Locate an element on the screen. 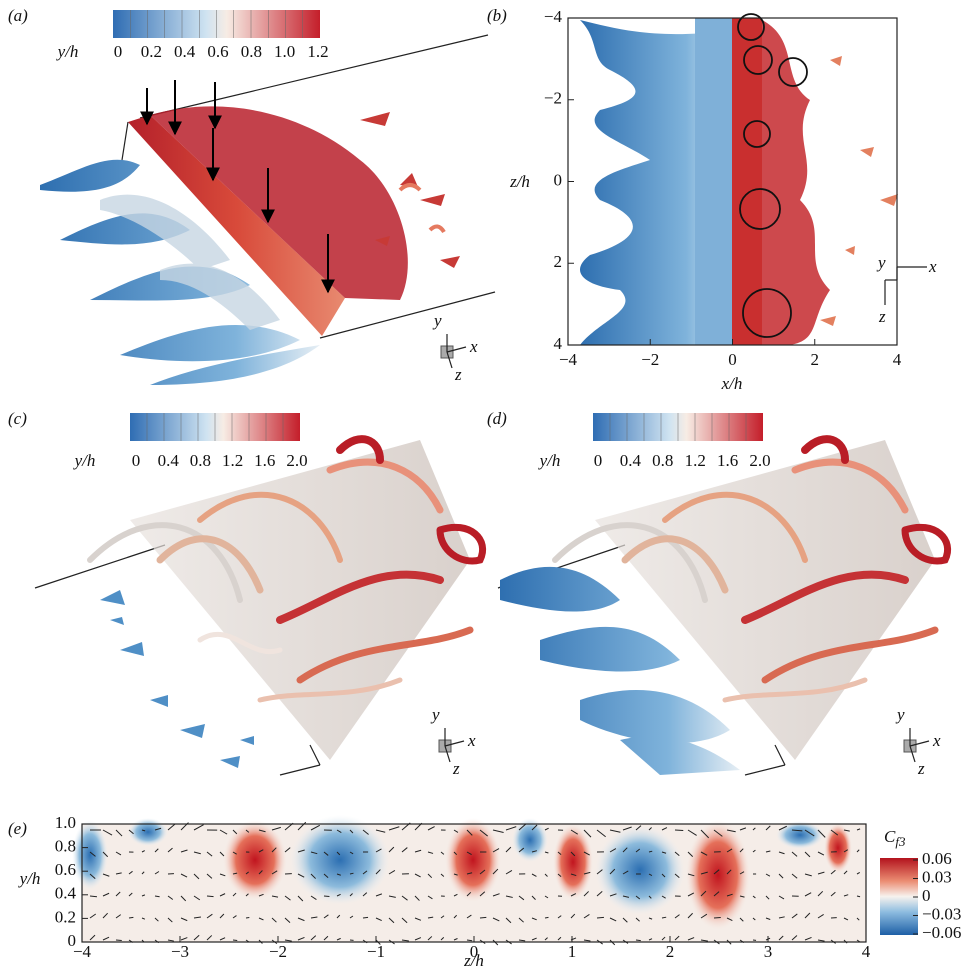 The height and width of the screenshot is (971, 969). x-tick-label: −2 is located at coordinates (278, 951).